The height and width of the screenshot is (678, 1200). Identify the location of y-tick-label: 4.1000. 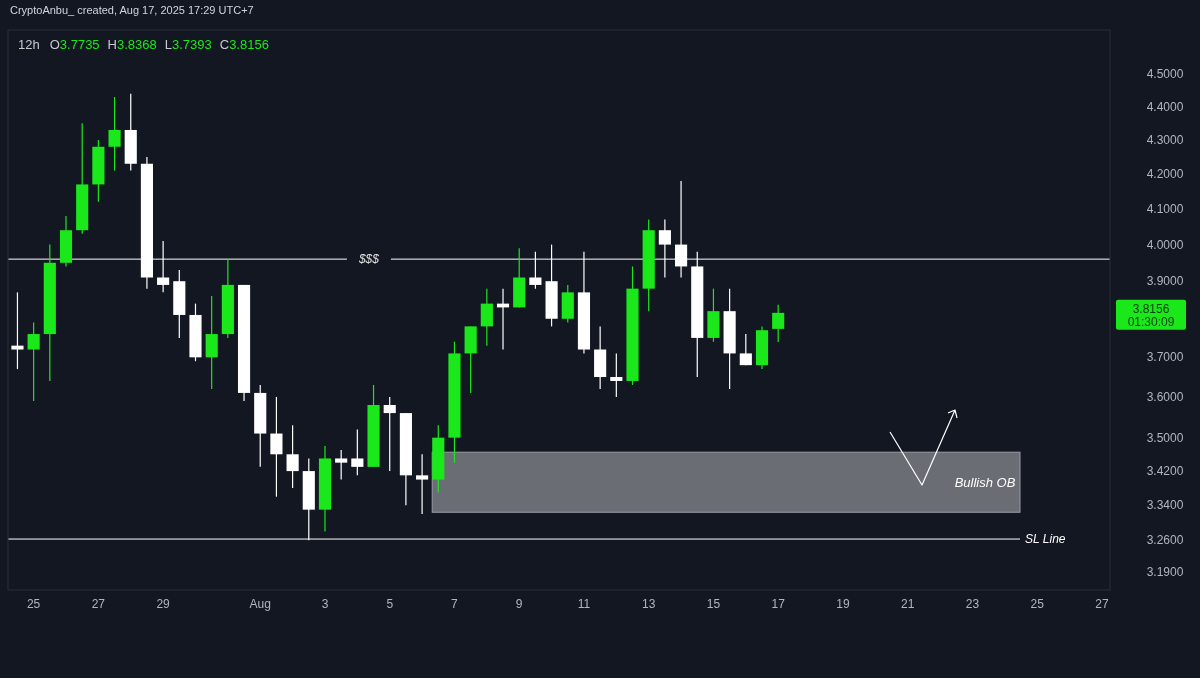
(1165, 208).